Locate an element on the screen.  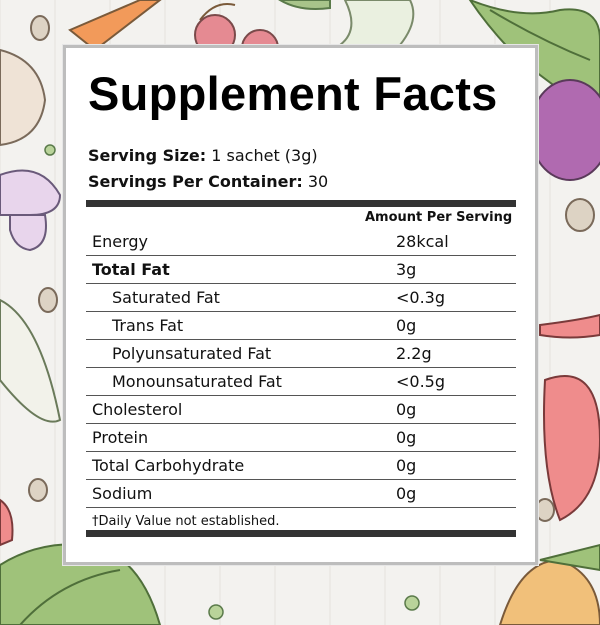
nutrient-row: Total Carbohydrate 0g is located at coordinates (301, 466).